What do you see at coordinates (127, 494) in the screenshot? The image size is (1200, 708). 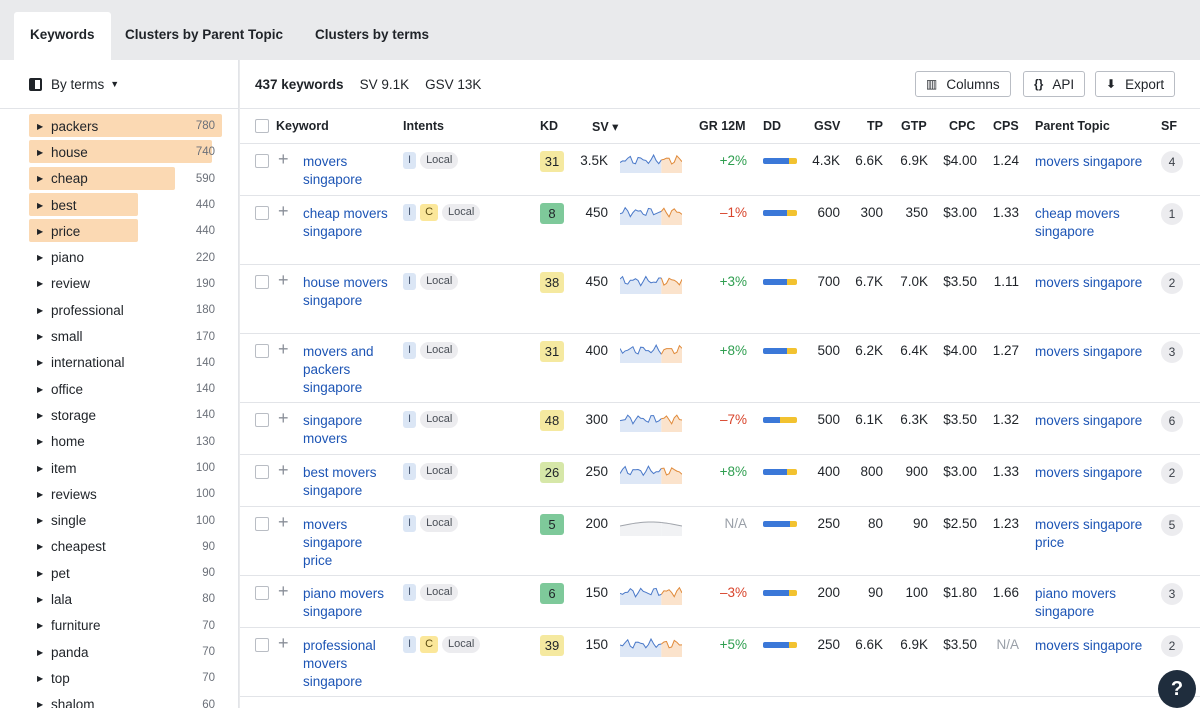 I see `term-item: ▶ reviews 100` at bounding box center [127, 494].